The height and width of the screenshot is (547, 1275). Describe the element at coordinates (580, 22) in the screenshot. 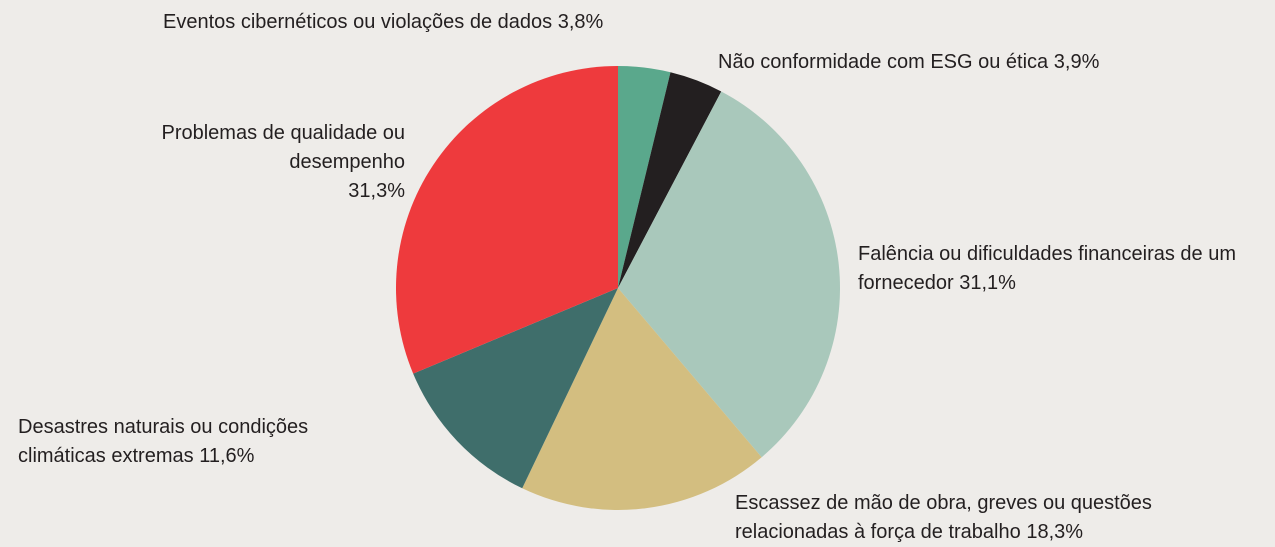

I see `slice-value: 3,8%` at that location.